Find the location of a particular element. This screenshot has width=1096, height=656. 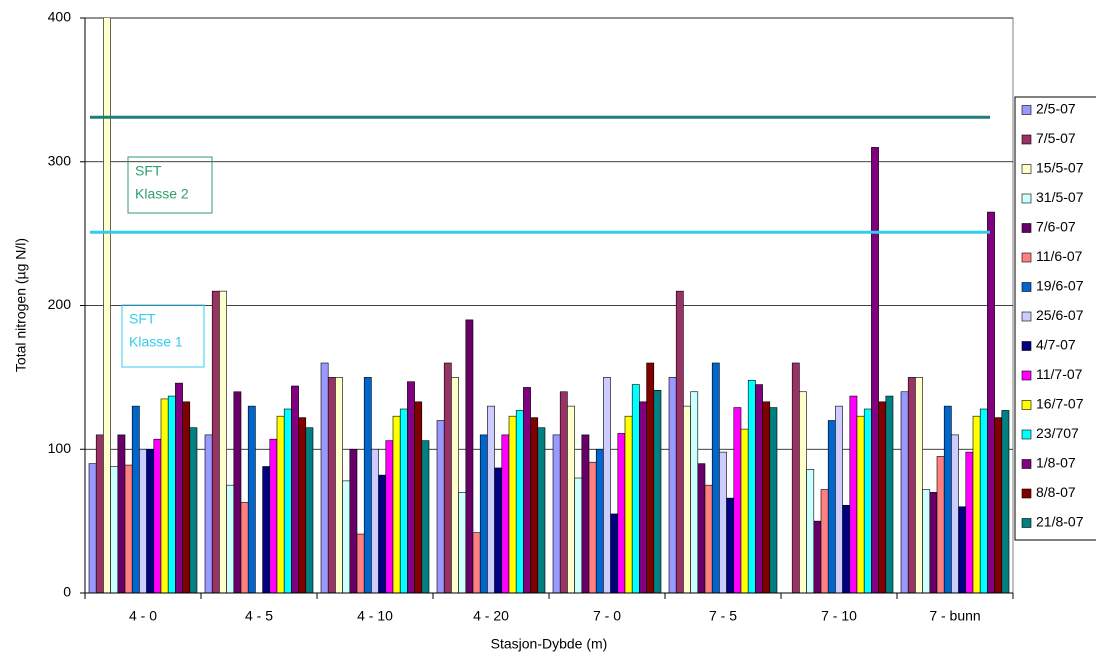

y-tick-label: 200 is located at coordinates (60, 304).